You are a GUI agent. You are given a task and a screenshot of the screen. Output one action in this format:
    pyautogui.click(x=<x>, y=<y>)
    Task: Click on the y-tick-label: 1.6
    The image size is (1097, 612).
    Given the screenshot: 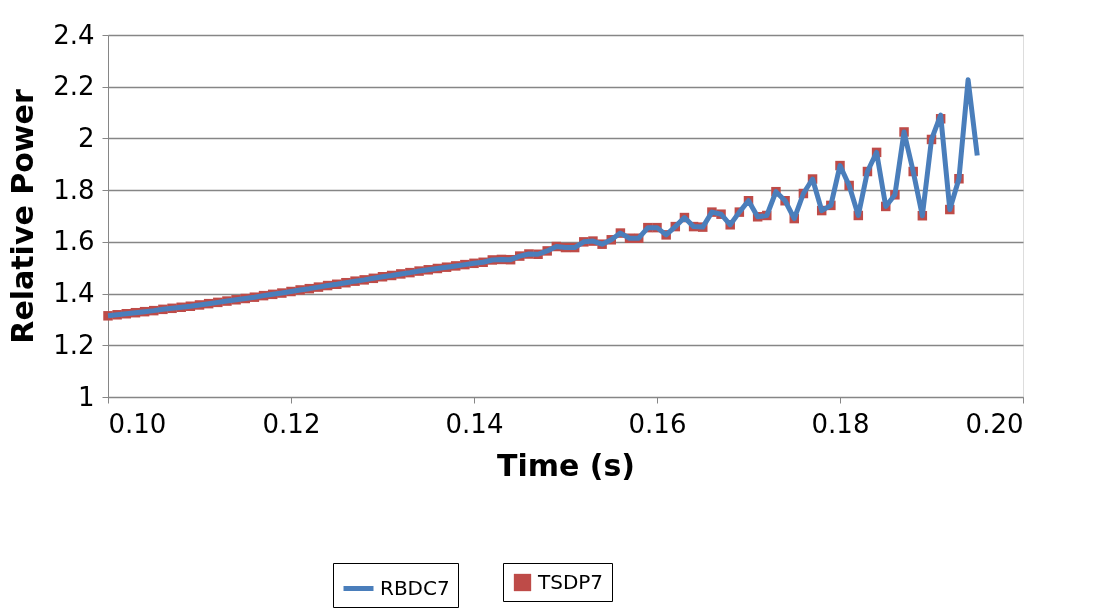 What is the action you would take?
    pyautogui.click(x=74, y=241)
    